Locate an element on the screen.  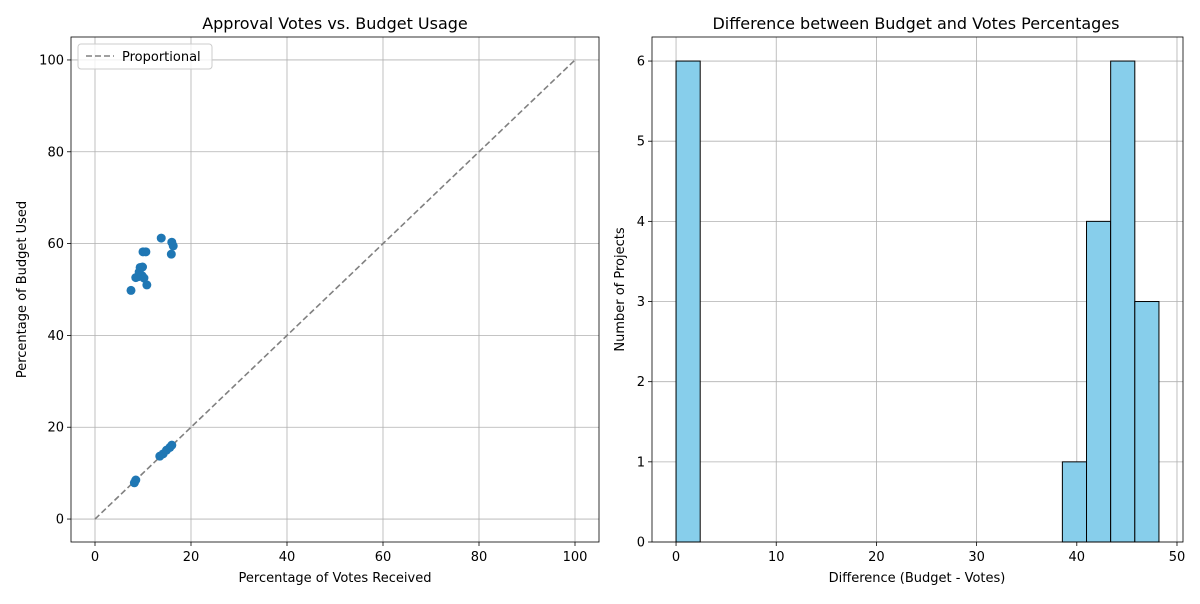
histogram-y-tick-label: 3 is located at coordinates (641, 302).